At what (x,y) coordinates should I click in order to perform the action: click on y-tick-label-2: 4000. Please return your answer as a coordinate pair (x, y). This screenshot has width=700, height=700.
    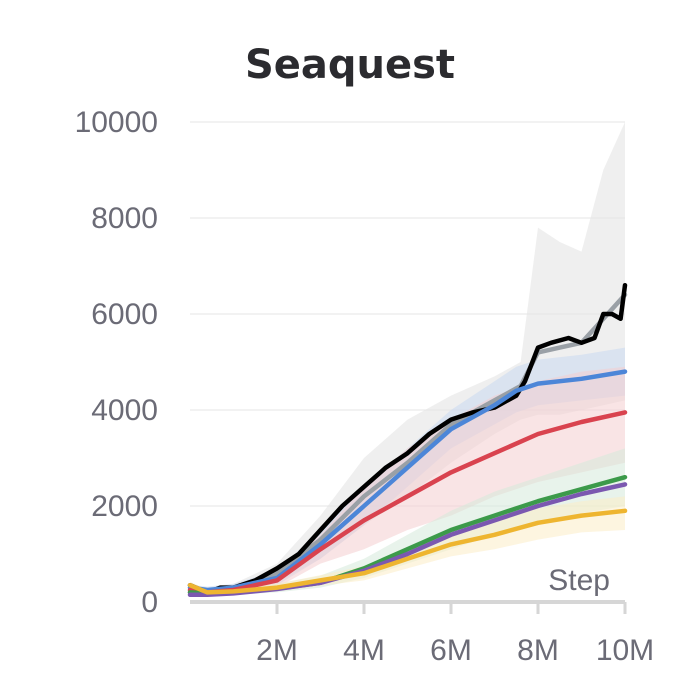
    Looking at the image, I should click on (124, 410).